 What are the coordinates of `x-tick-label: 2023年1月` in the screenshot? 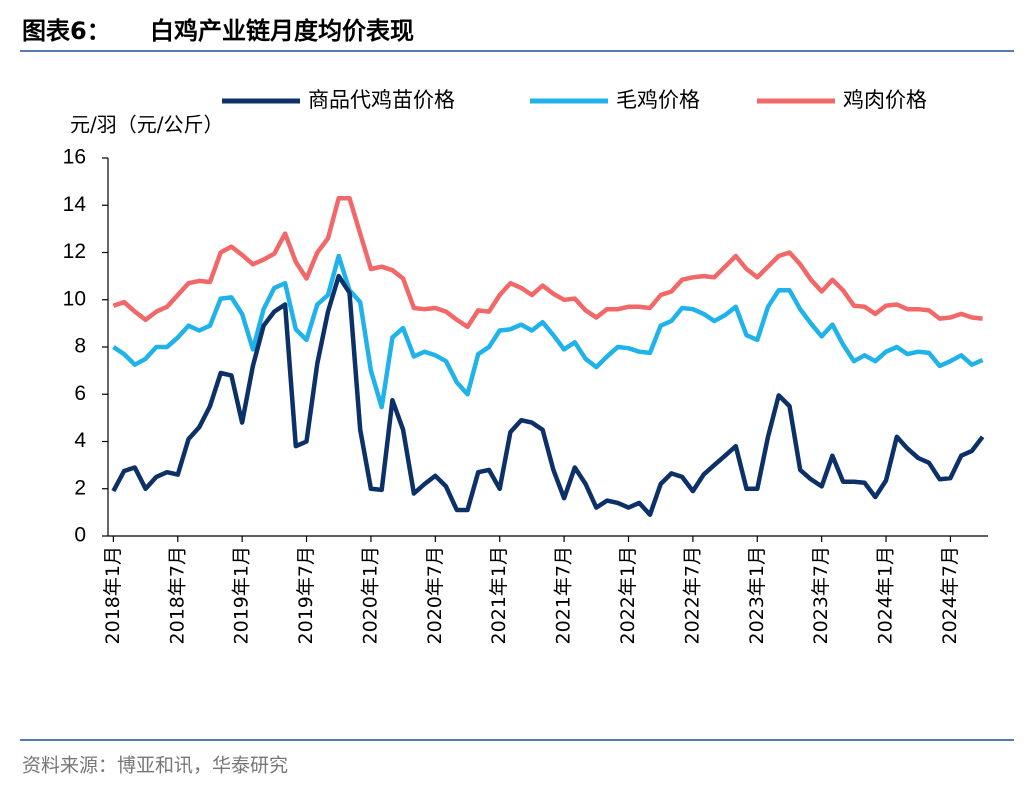 It's located at (757, 595).